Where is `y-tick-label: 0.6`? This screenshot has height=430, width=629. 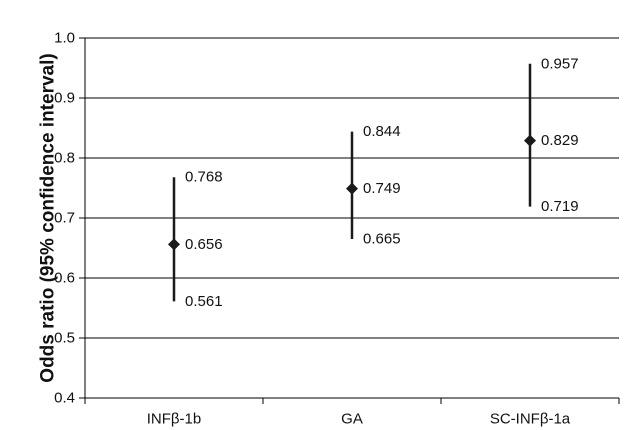
y-tick-label: 0.6 is located at coordinates (64, 278).